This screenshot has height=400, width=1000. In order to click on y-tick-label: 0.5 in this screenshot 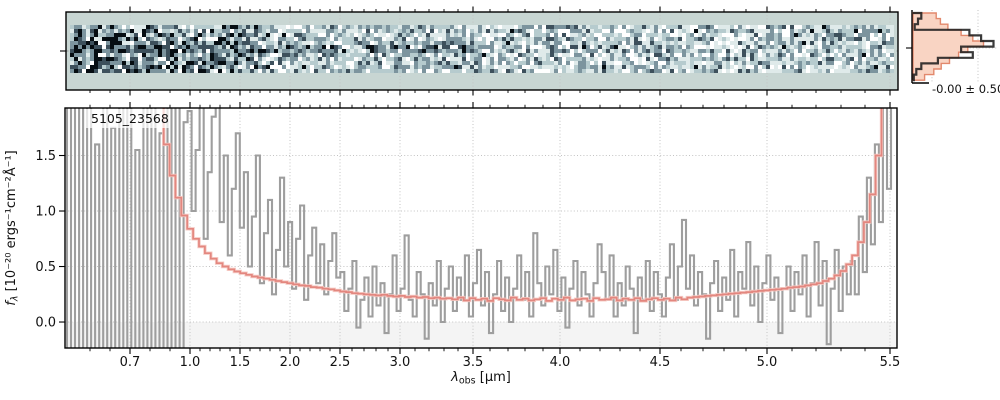, I will do `click(45, 267)`.